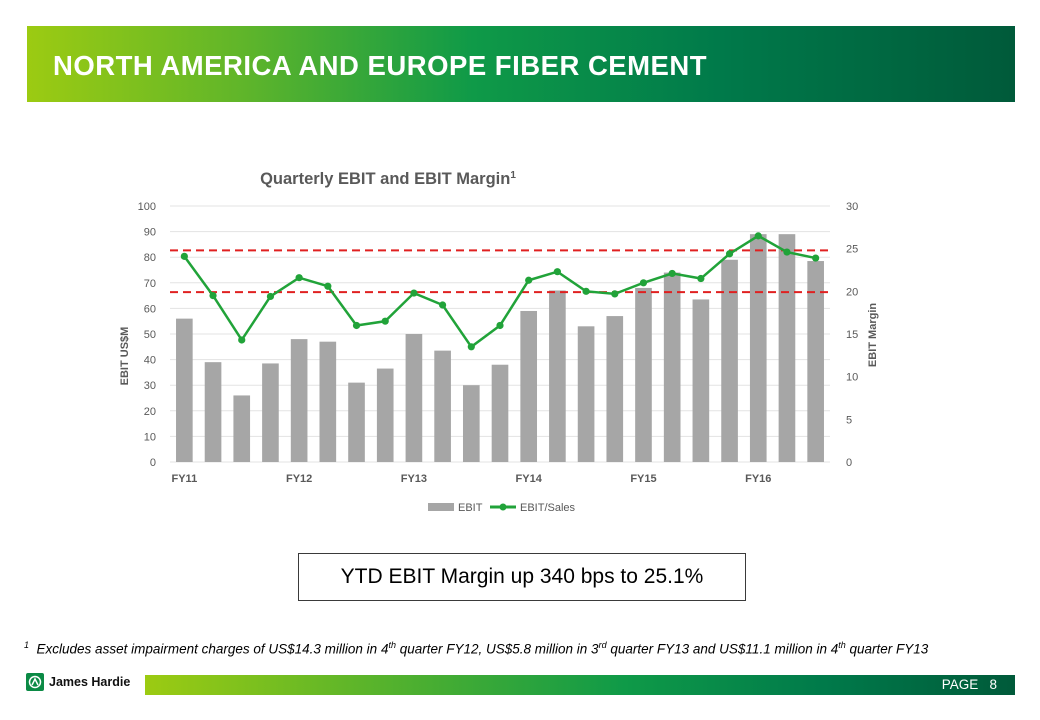 Image resolution: width=1040 pixels, height=720 pixels. What do you see at coordinates (441, 507) in the screenshot?
I see `legend-ebit-swatch` at bounding box center [441, 507].